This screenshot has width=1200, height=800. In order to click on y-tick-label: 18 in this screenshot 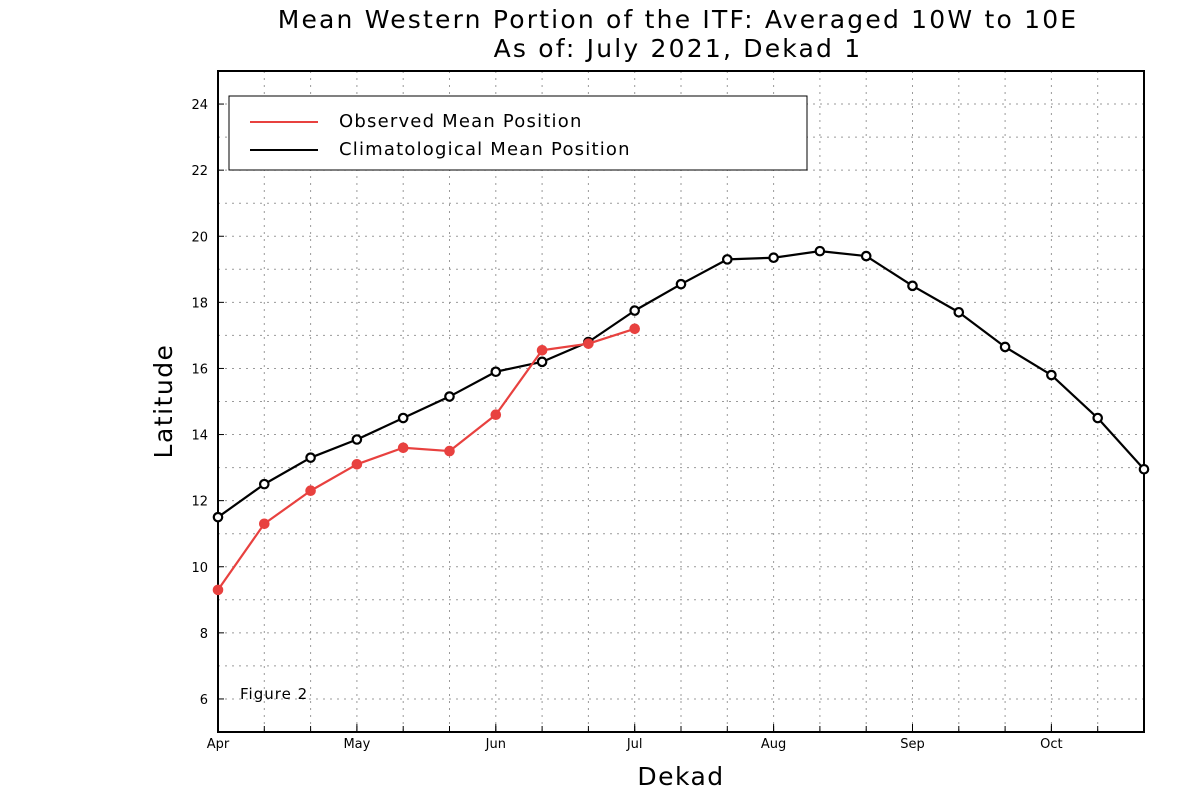, I will do `click(199, 303)`.